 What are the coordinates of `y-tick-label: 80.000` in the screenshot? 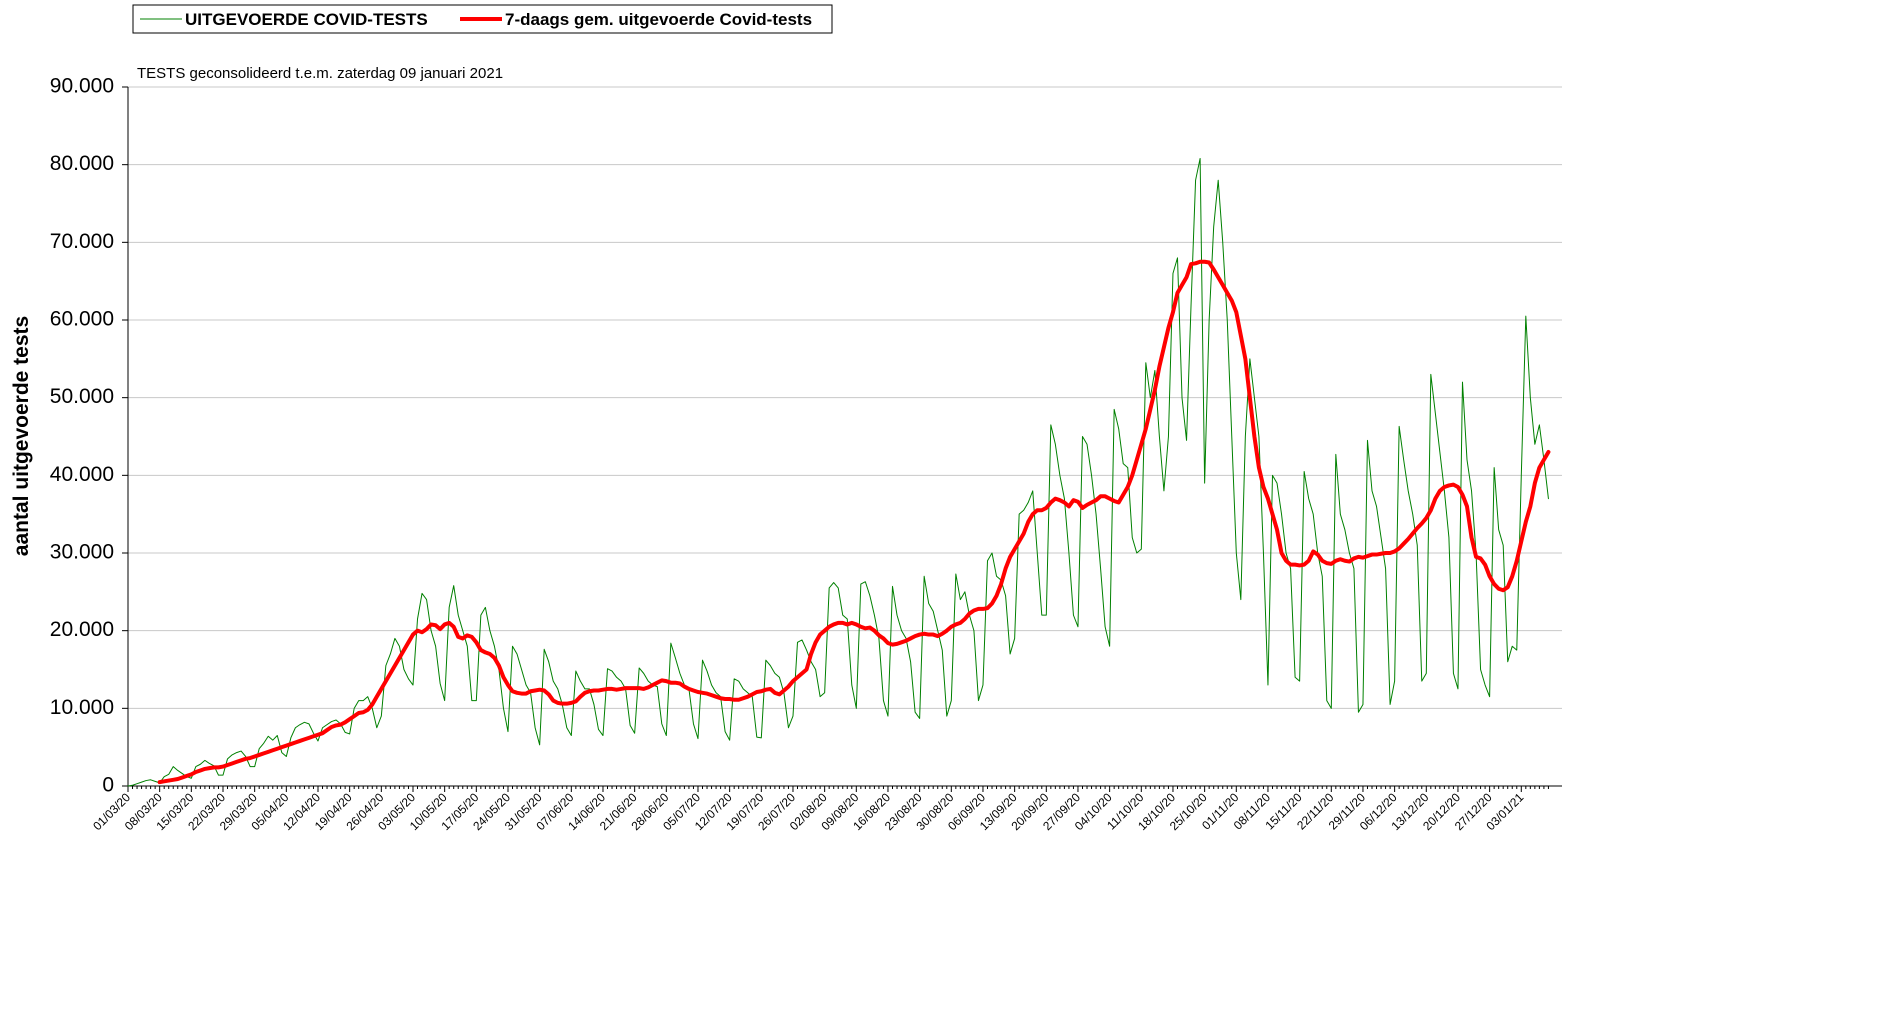 It's located at (82, 163).